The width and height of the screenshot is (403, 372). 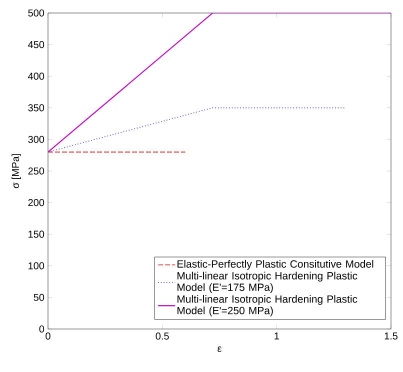 What do you see at coordinates (36, 234) in the screenshot?
I see `y-tick-label: 150` at bounding box center [36, 234].